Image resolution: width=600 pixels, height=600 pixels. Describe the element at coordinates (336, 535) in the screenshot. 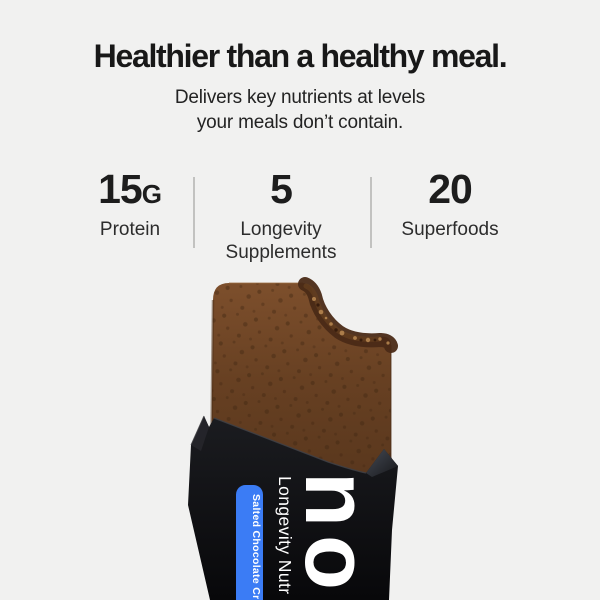

I see `brand-wordmark: no` at that location.